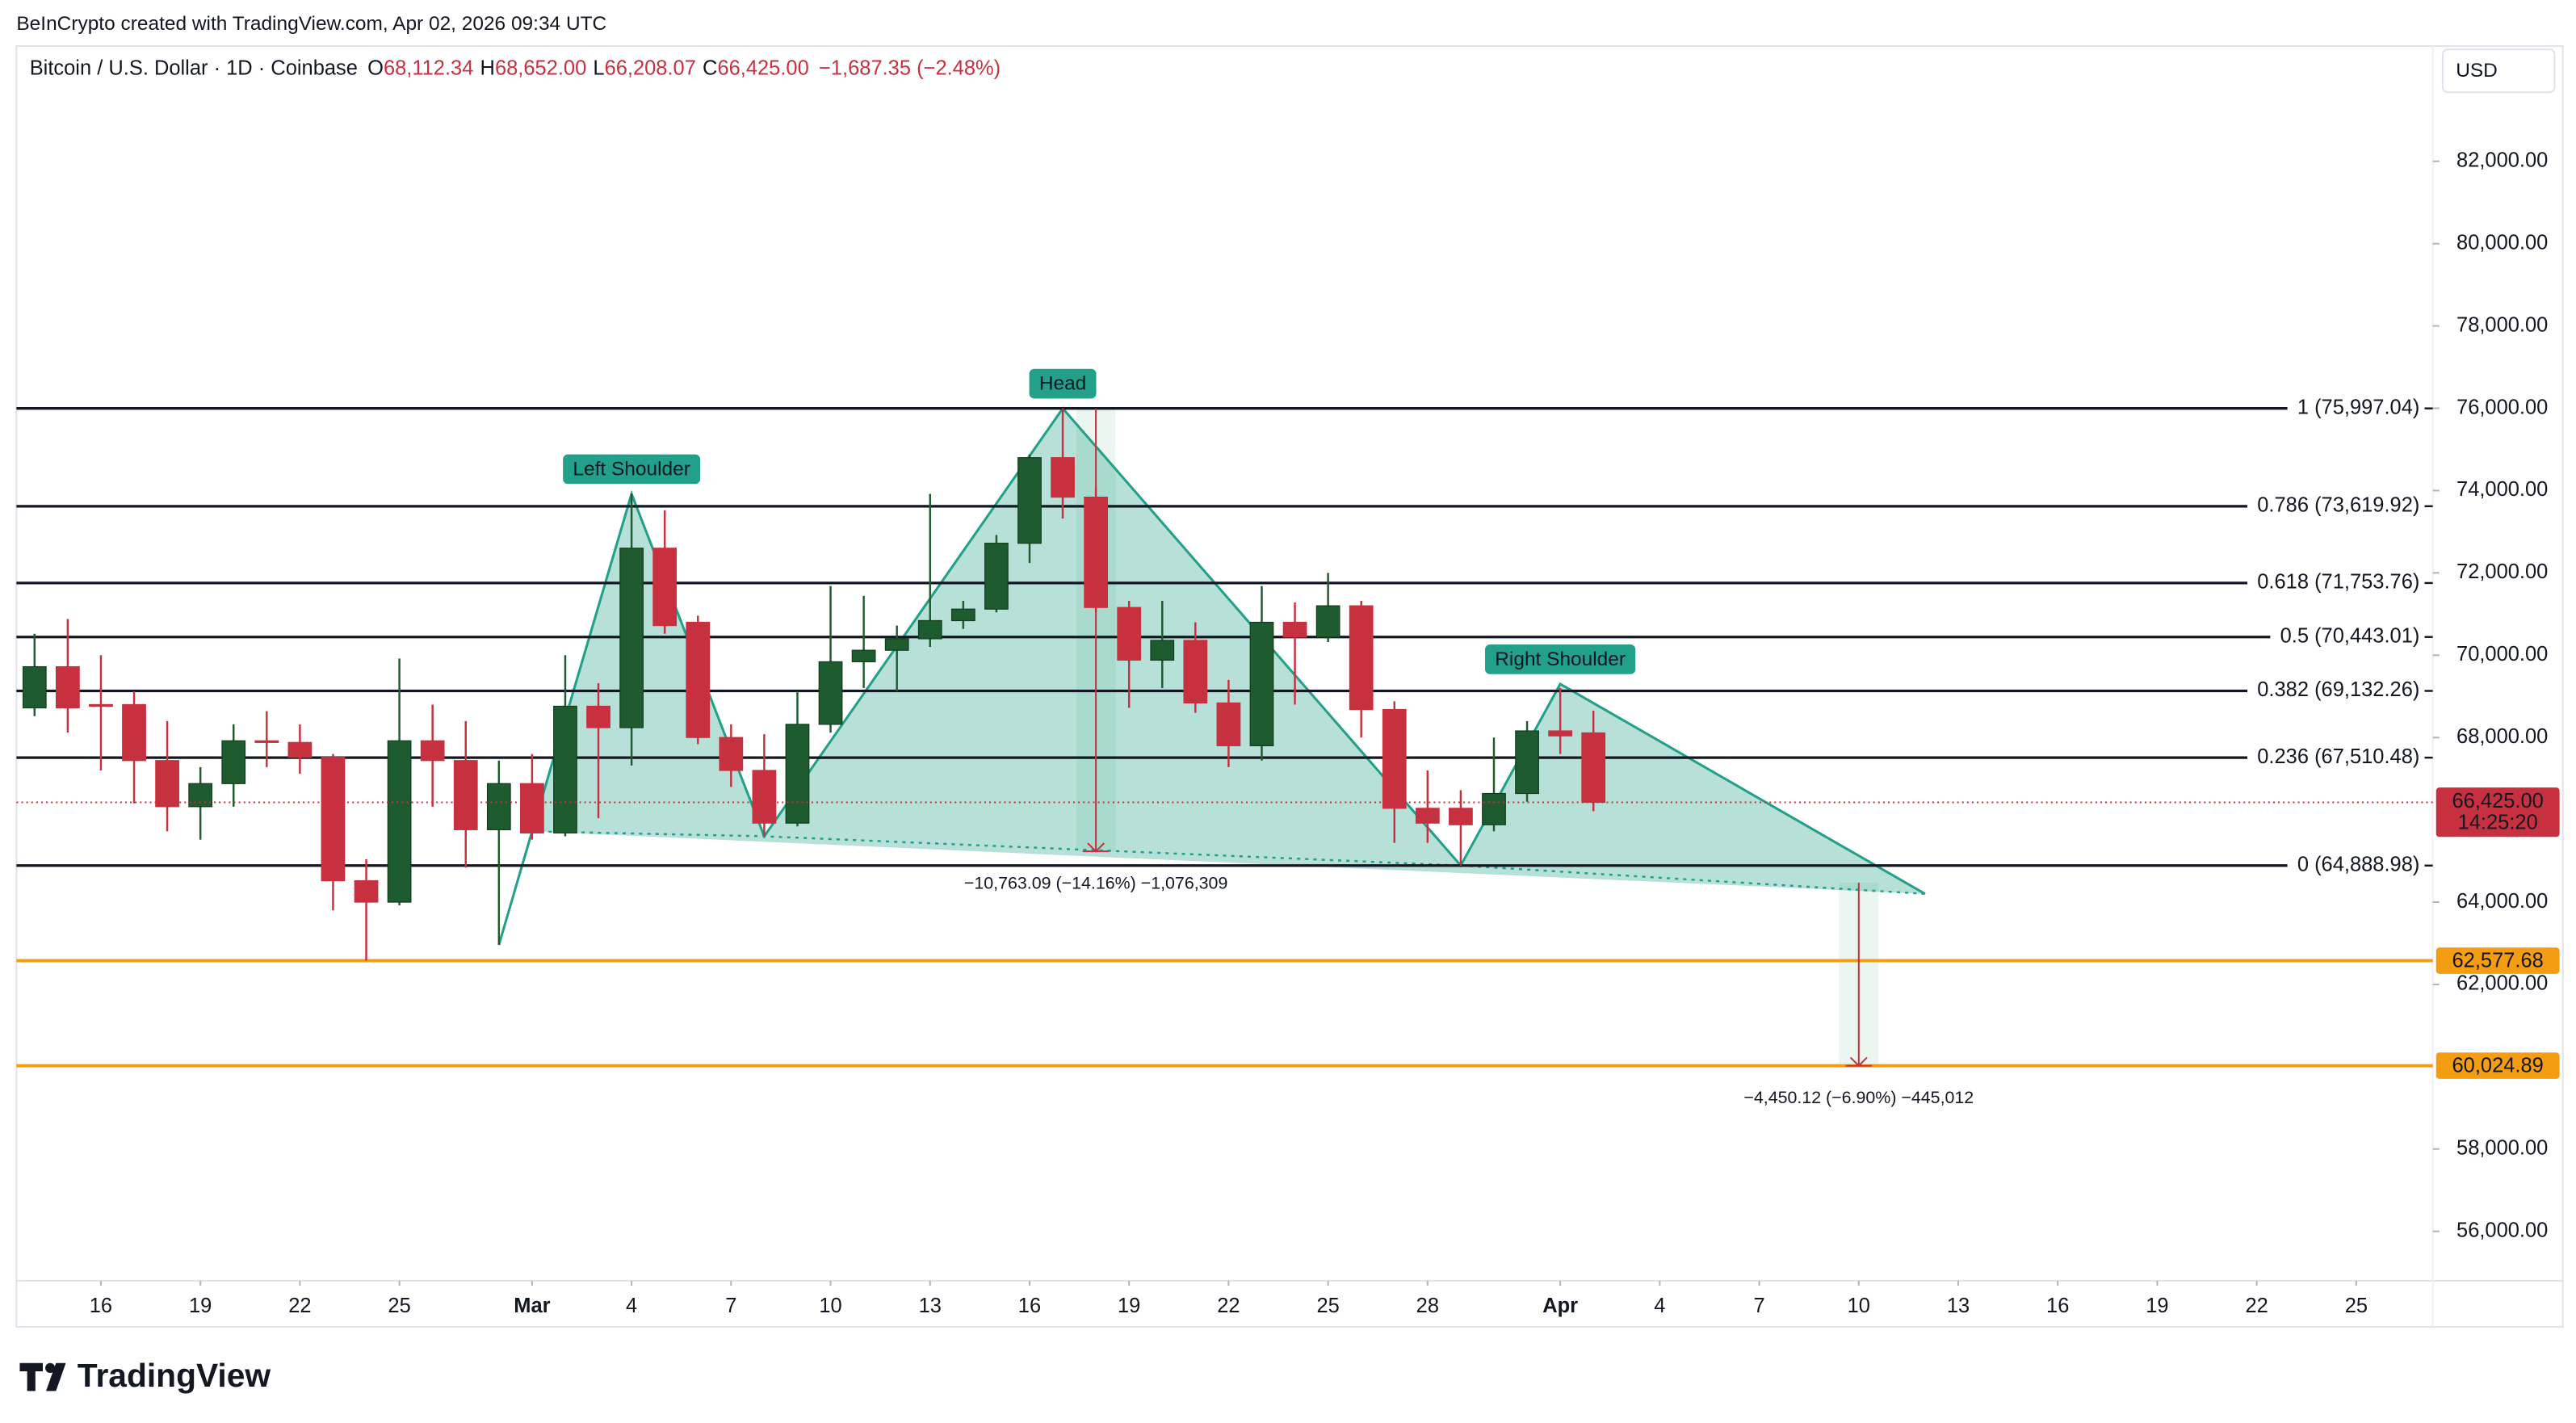 The width and height of the screenshot is (2576, 1423). Describe the element at coordinates (174, 1375) in the screenshot. I see `brand-name: TradingView` at that location.